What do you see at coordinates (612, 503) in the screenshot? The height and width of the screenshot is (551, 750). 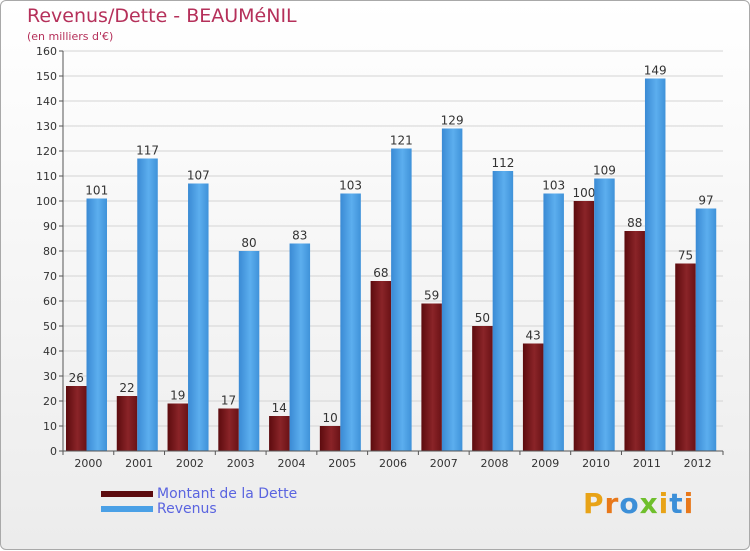 I see `logo-letter: r` at bounding box center [612, 503].